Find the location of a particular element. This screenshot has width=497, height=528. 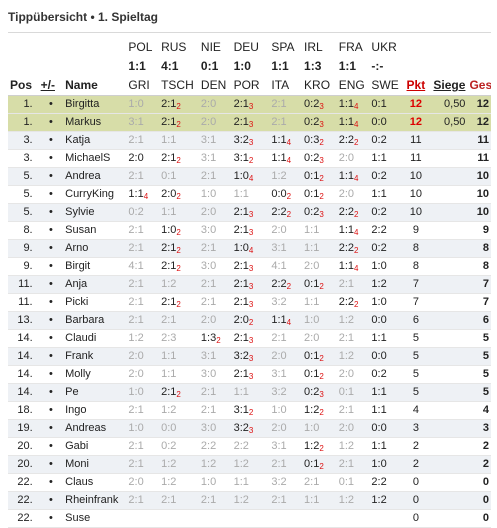

tip-cell: 1:1 is located at coordinates (179, 356).